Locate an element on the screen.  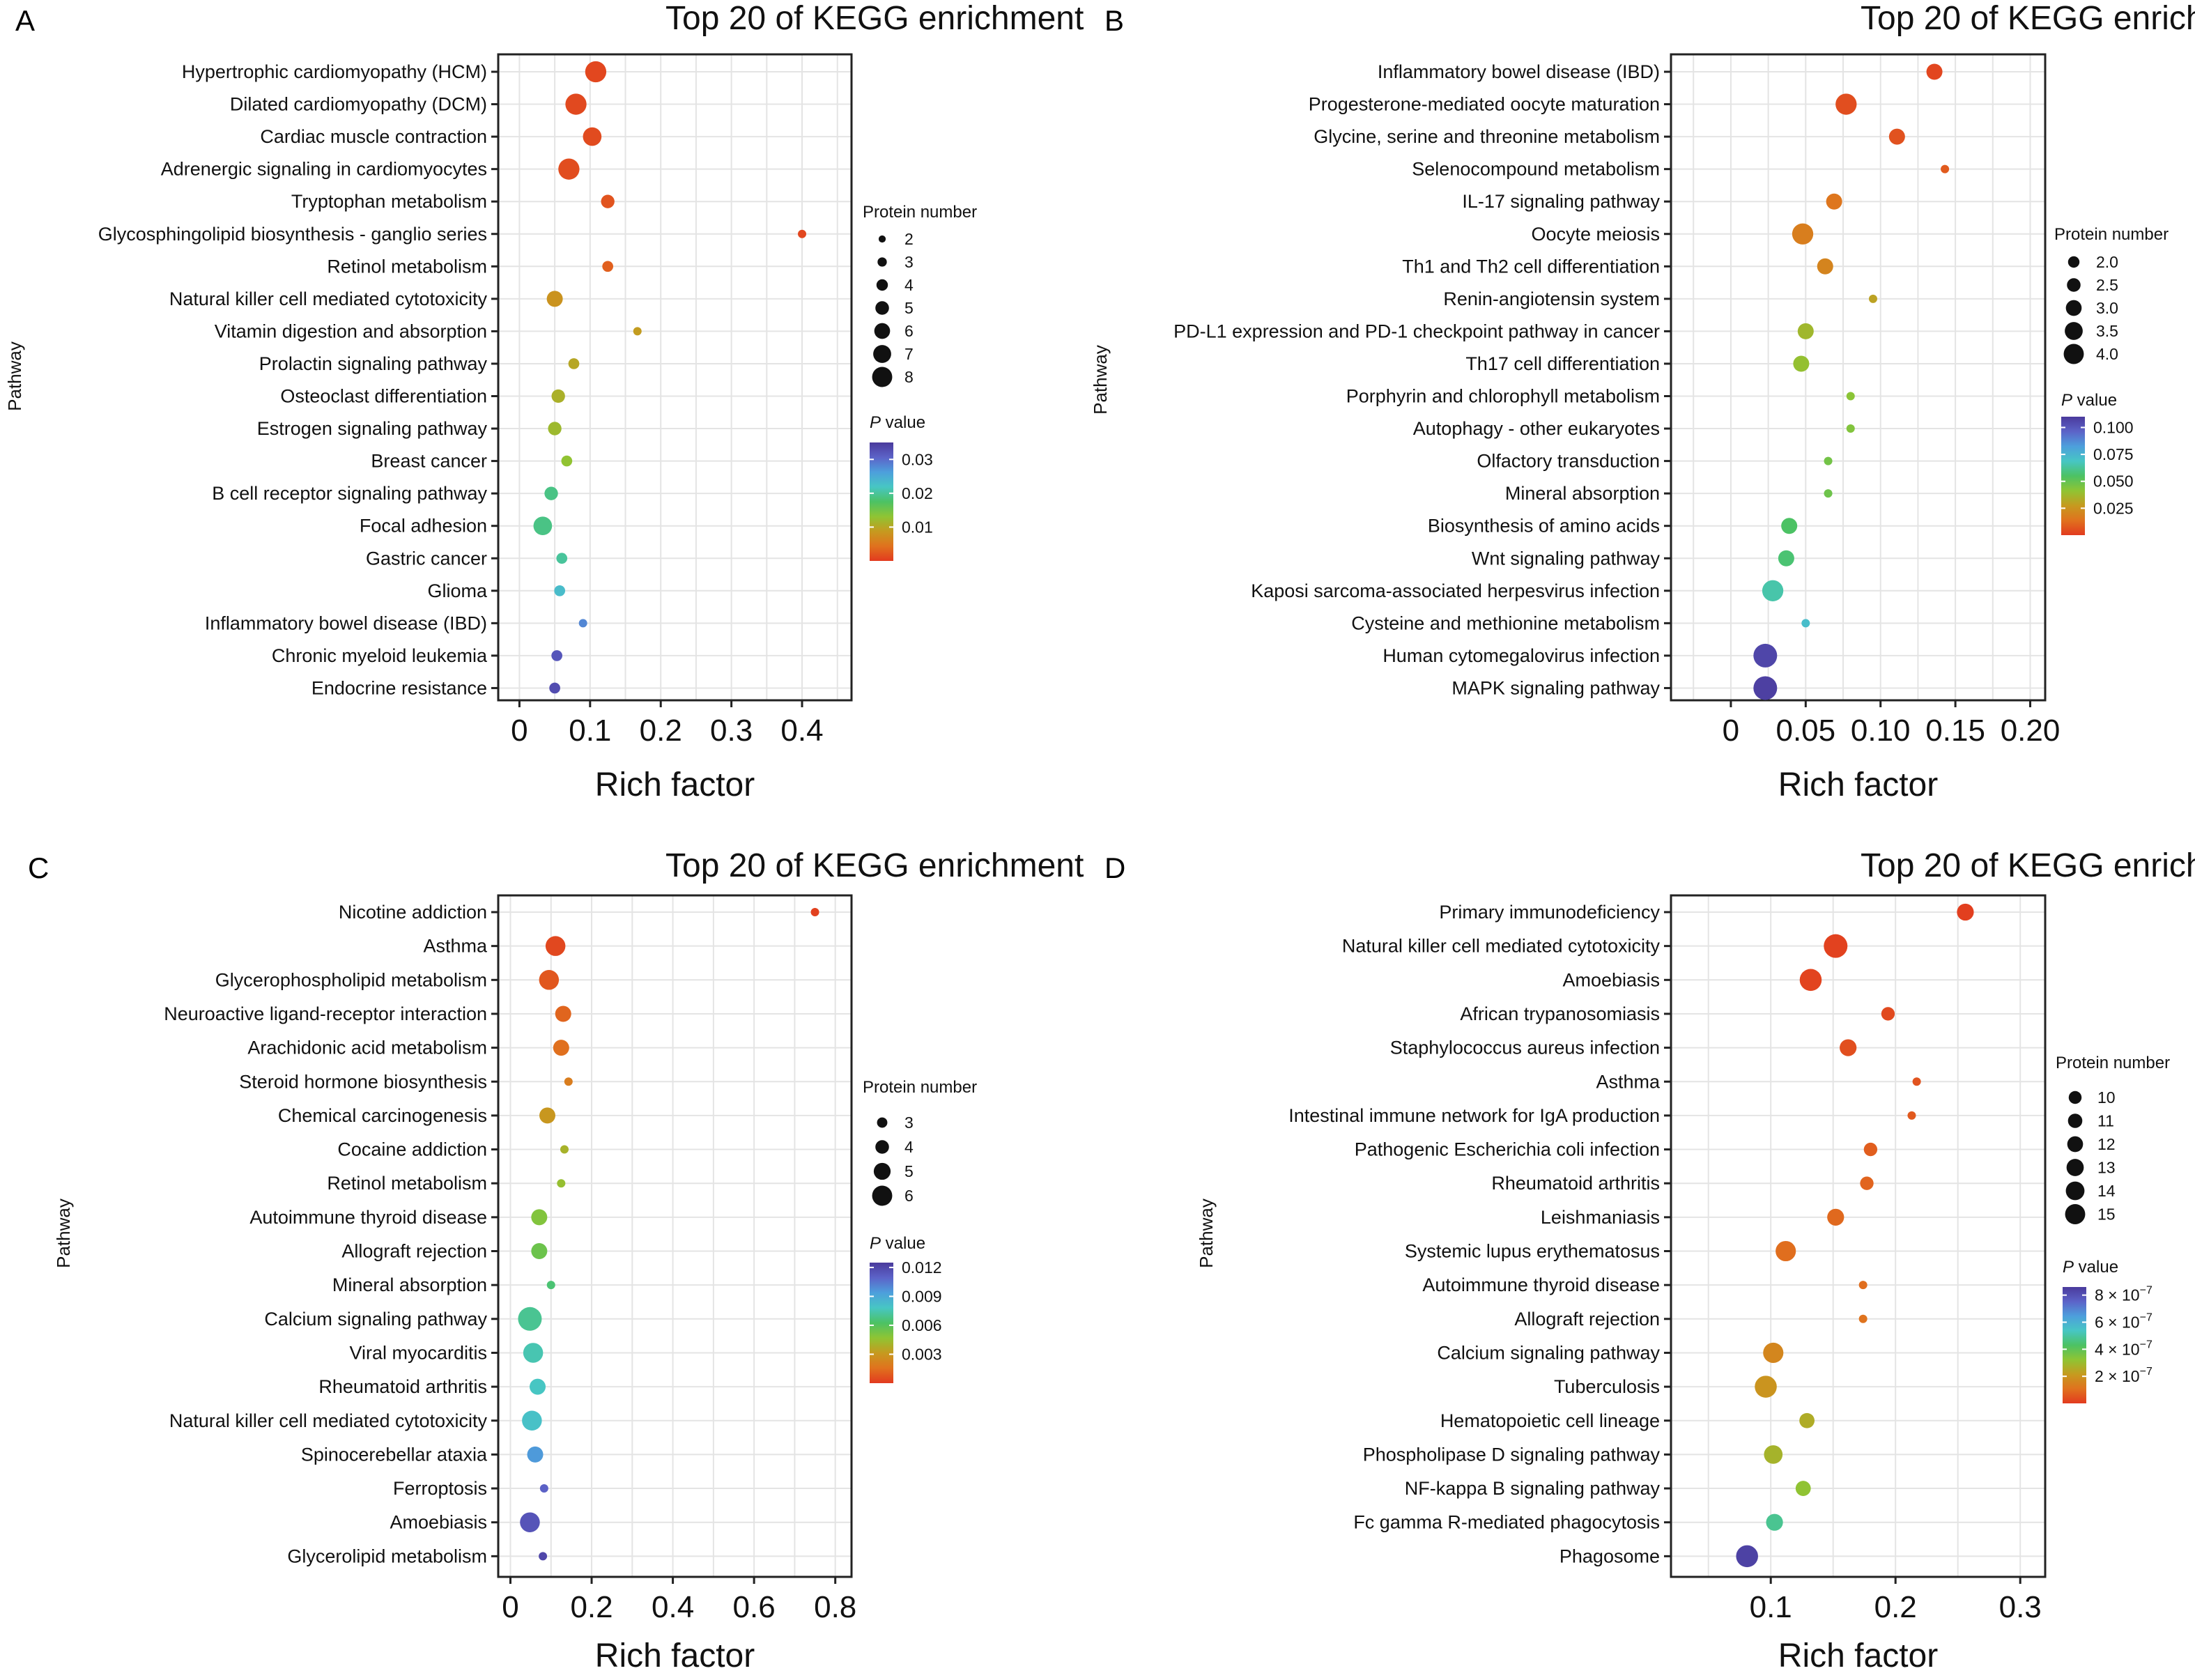
pathway-label: Phagosome is located at coordinates (1609, 1556).